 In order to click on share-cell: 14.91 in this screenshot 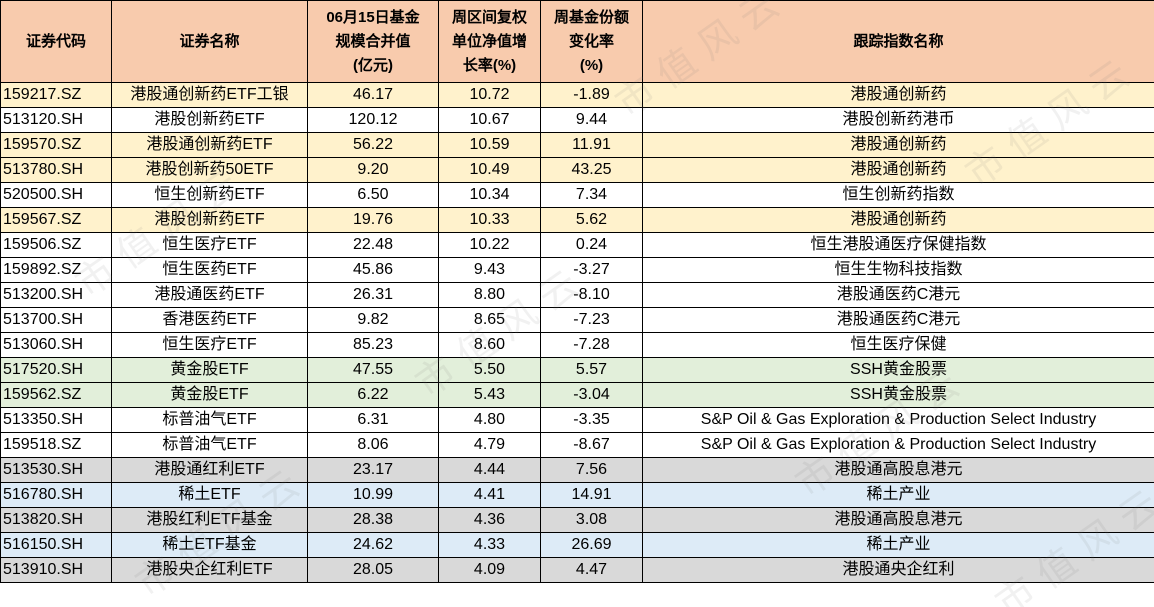, I will do `click(591, 495)`.